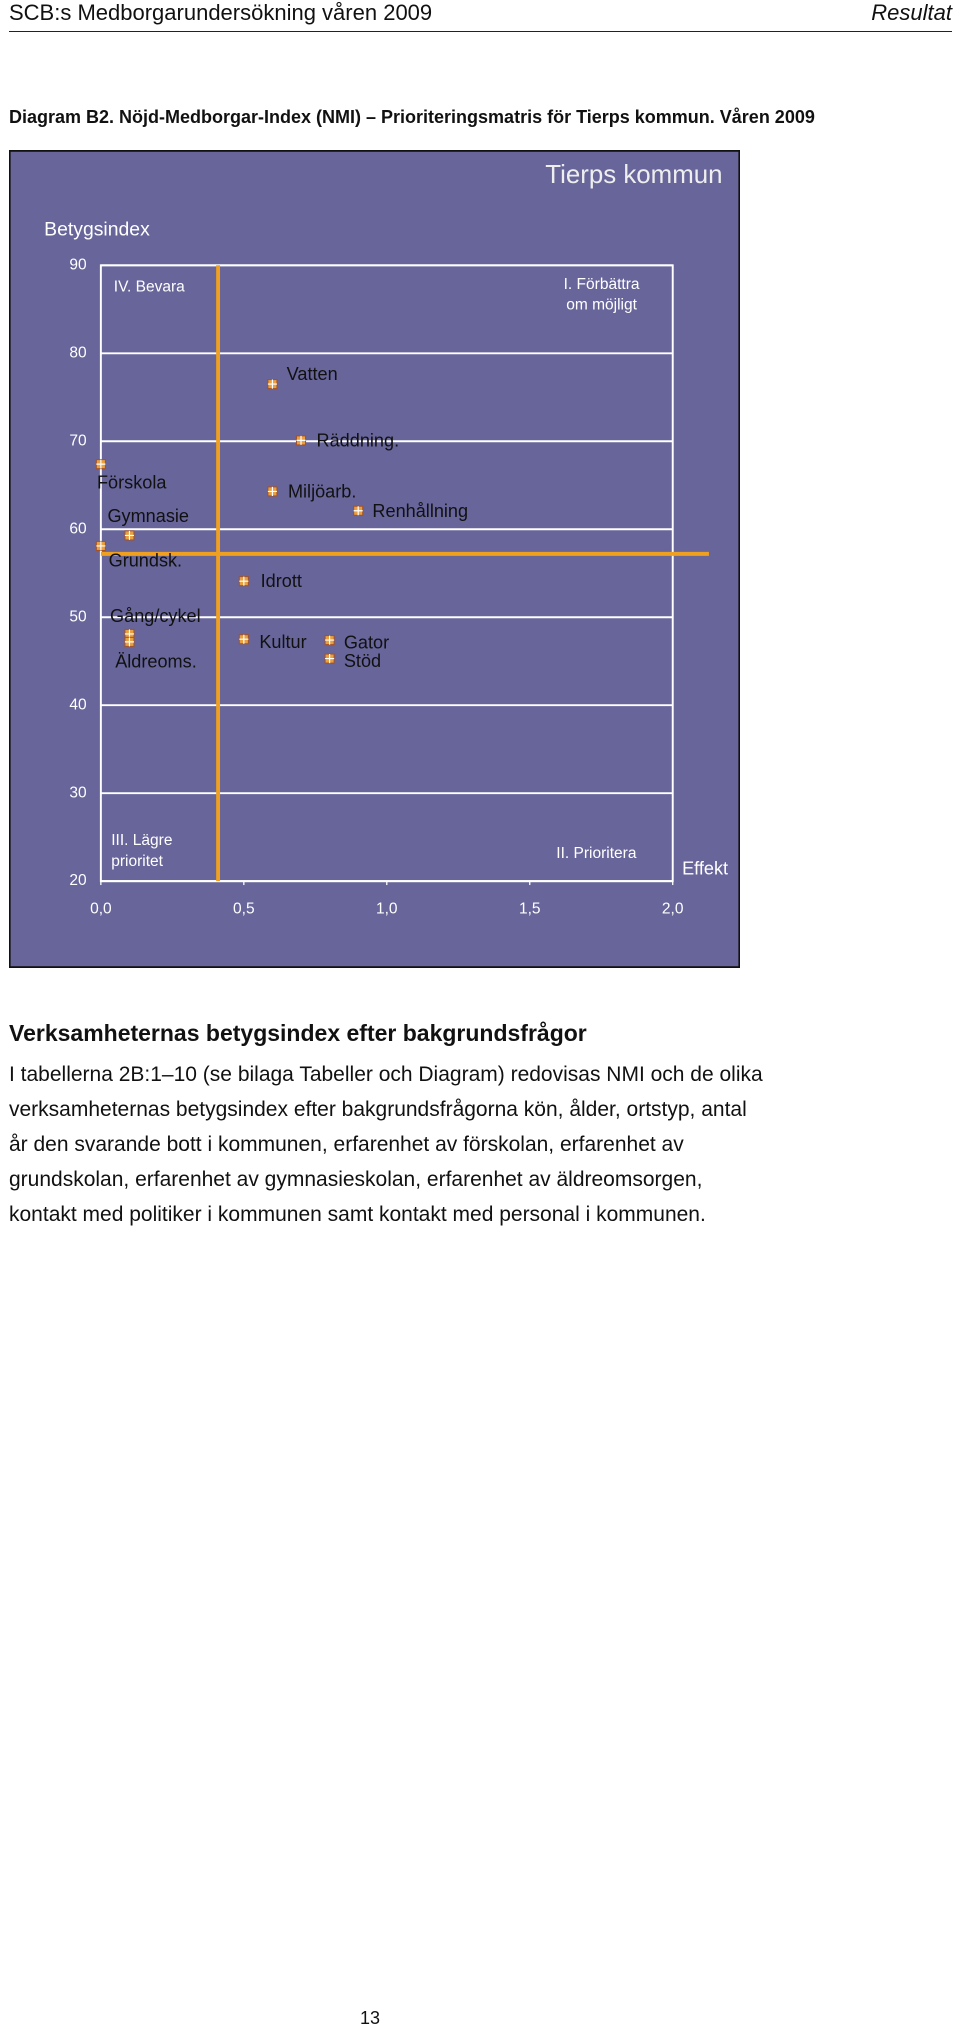  Describe the element at coordinates (78, 264) in the screenshot. I see `y-tick-label: 90` at that location.